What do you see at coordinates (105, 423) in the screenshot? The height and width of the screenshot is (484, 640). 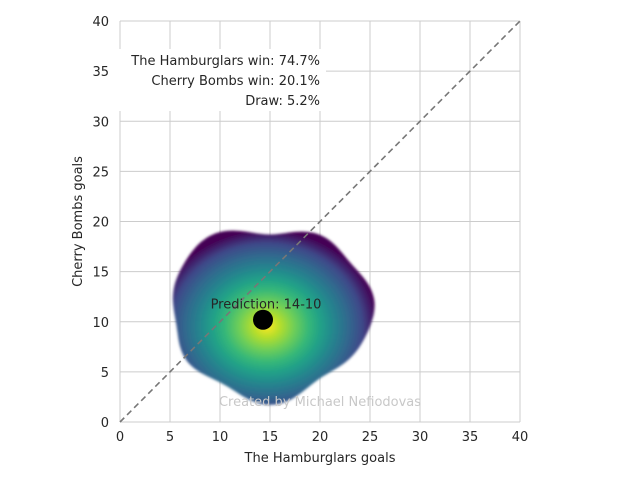 I see `y-tick-label-0: 0` at bounding box center [105, 423].